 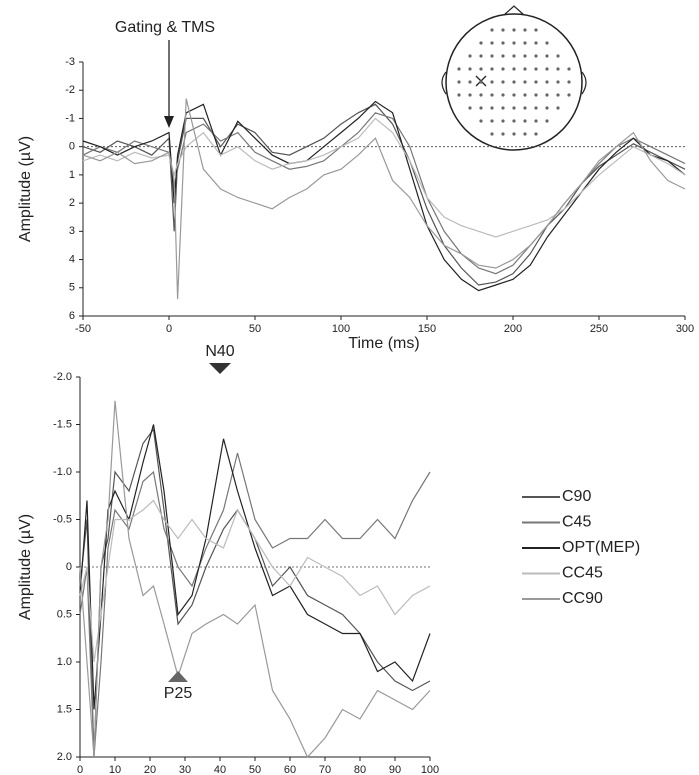 I want to click on x-tick-label: 40, so click(x=220, y=769).